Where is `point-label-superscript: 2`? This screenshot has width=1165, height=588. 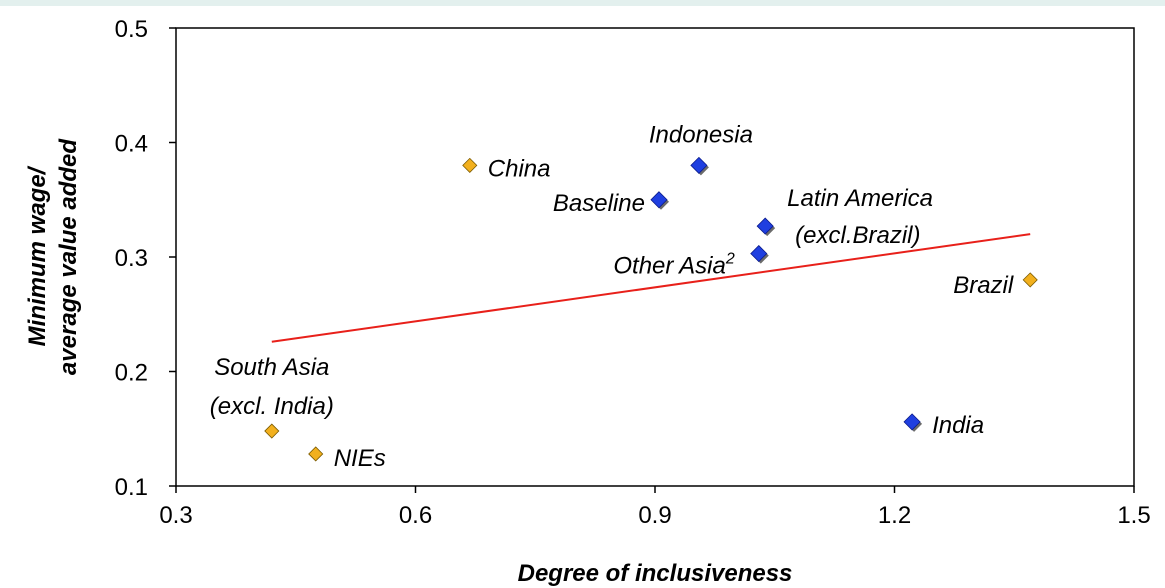 point-label-superscript: 2 is located at coordinates (730, 259).